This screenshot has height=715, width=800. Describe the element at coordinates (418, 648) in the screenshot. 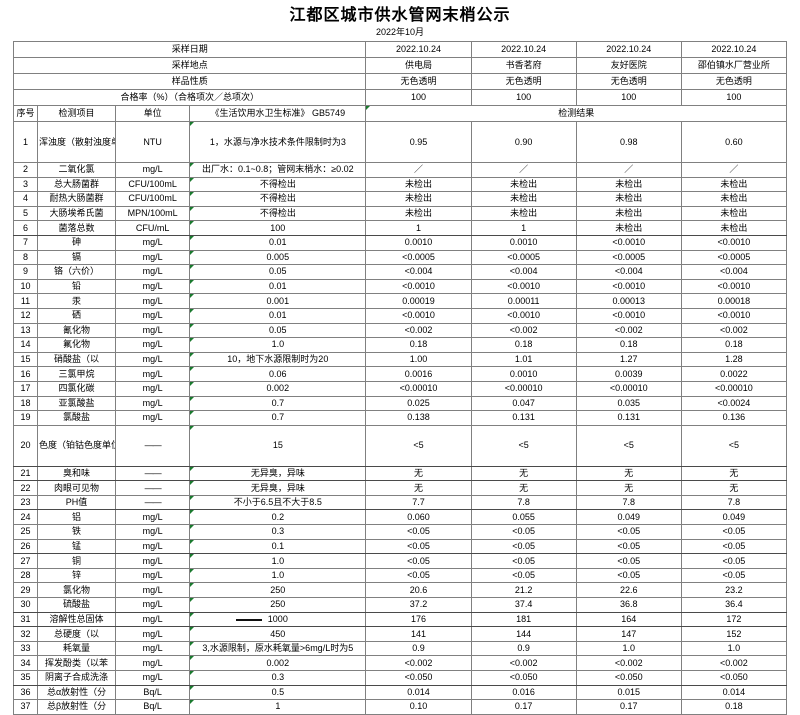

I see `result-value-cell: 0.9` at that location.